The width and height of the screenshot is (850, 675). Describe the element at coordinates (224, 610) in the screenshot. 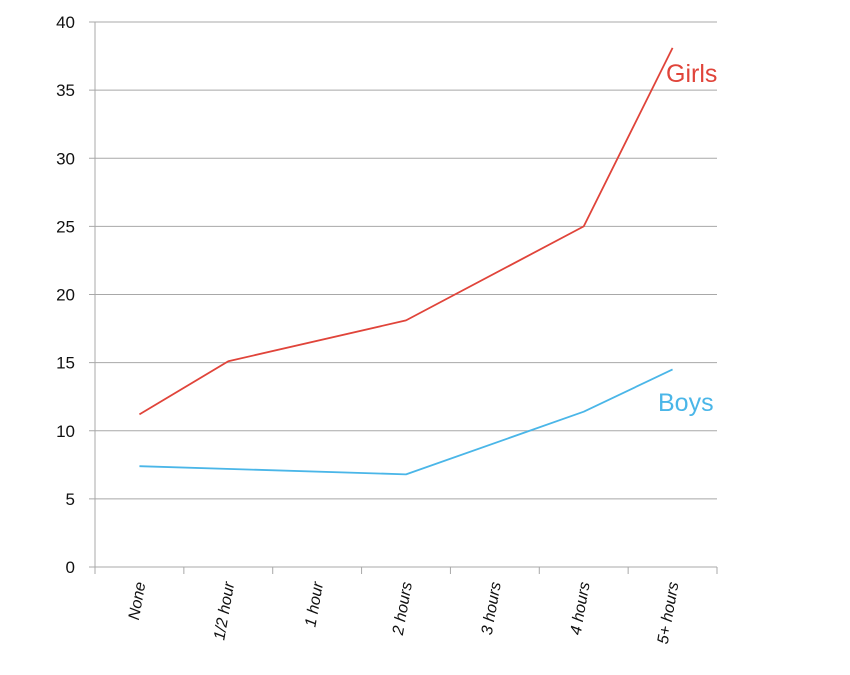

I see `x-tick-label: 1/2 hour` at that location.